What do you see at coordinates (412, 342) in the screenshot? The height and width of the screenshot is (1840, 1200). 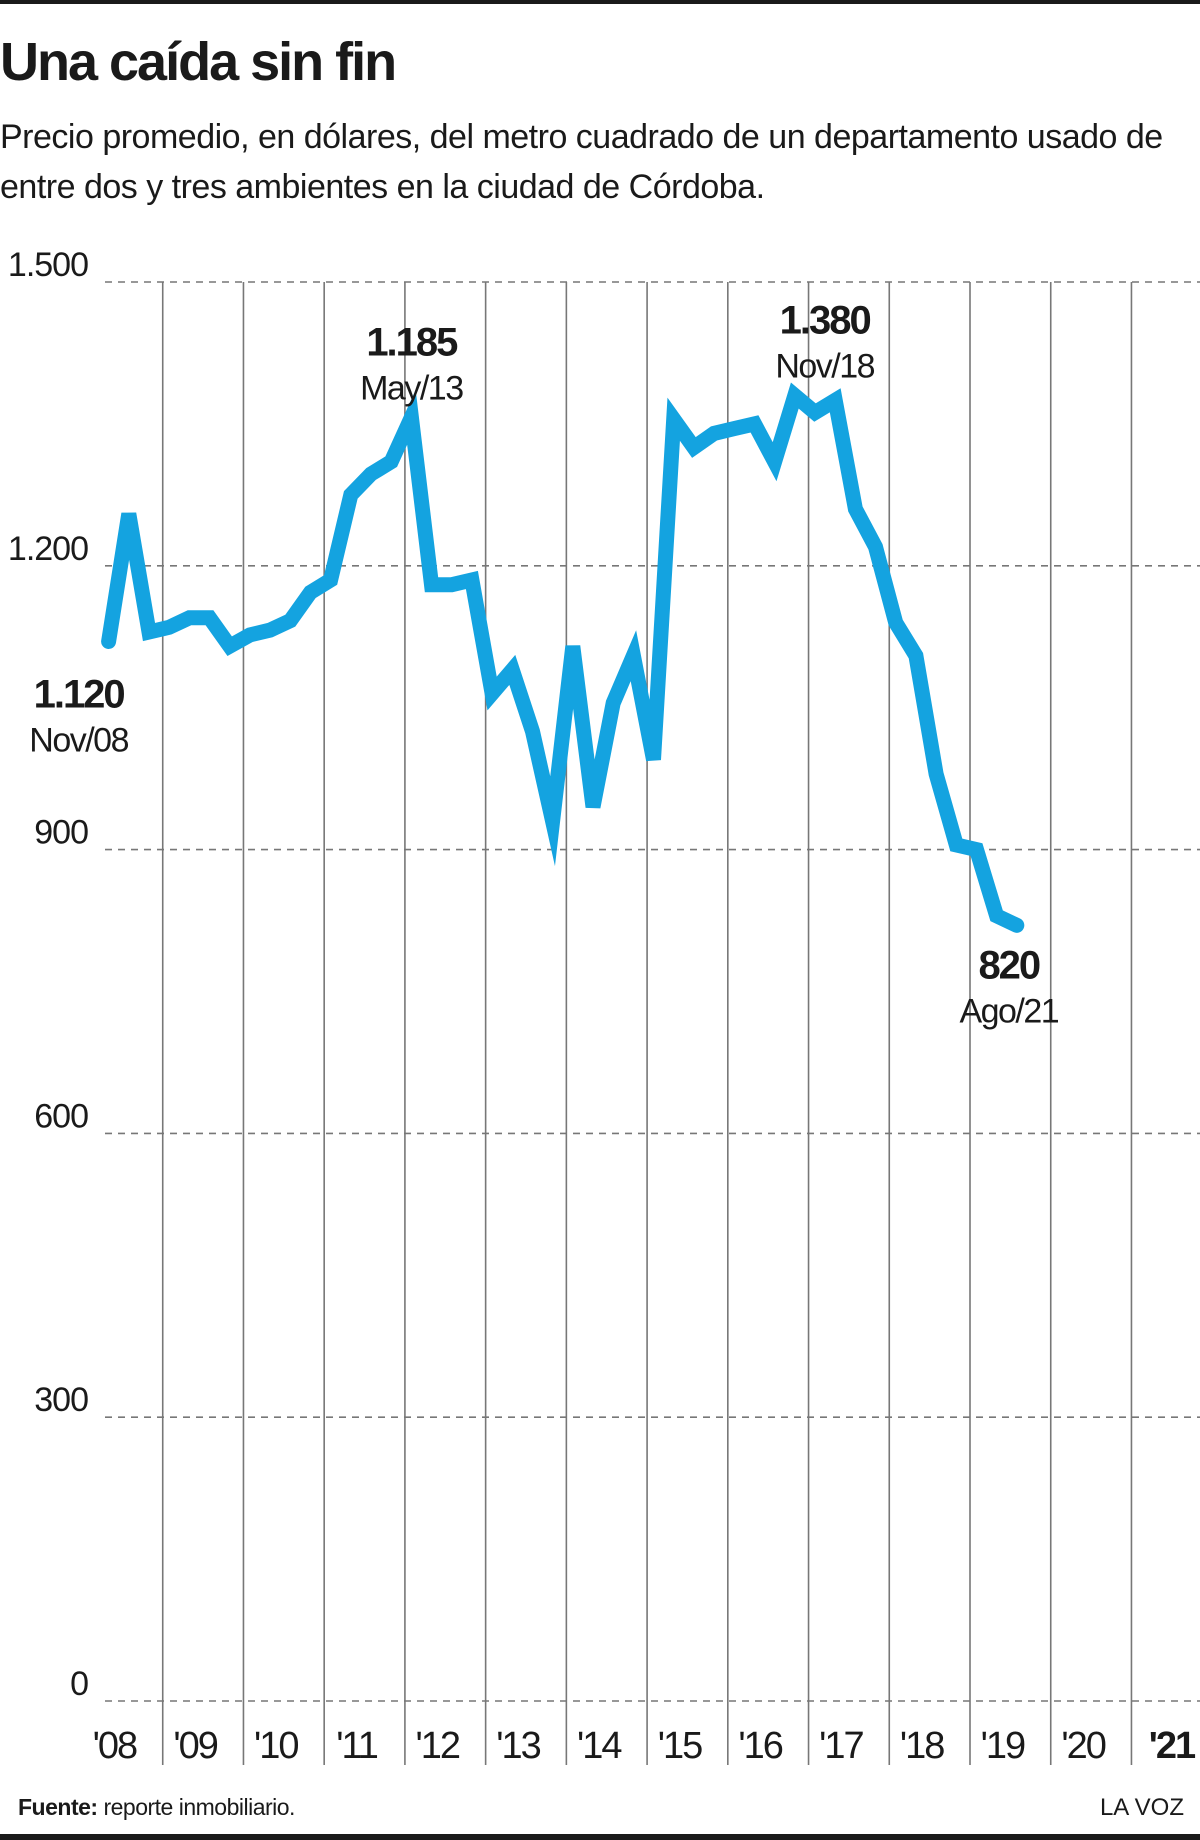 I see `annotation-value: 1.185` at bounding box center [412, 342].